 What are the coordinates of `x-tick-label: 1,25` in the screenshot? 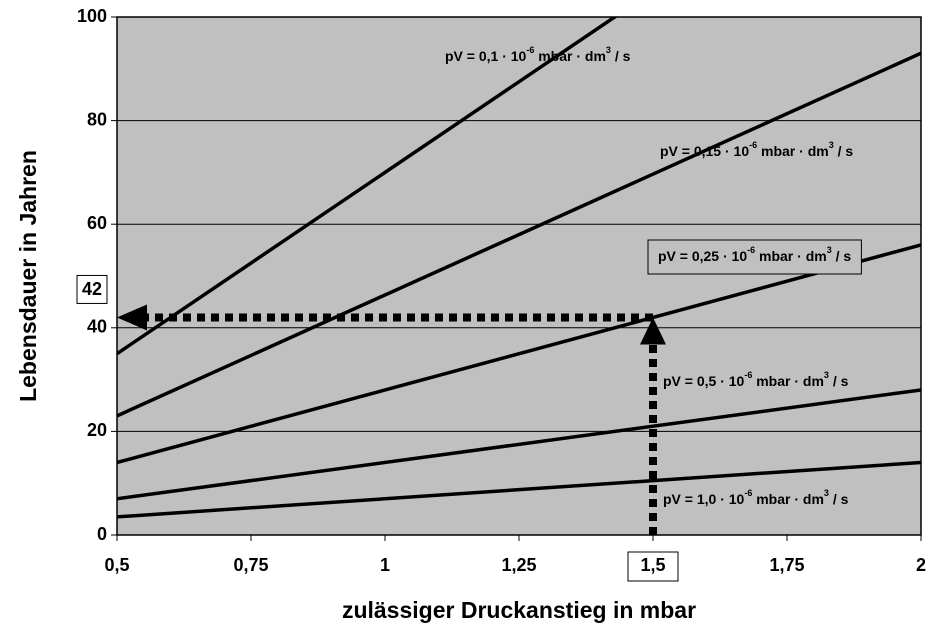 It's located at (518, 565).